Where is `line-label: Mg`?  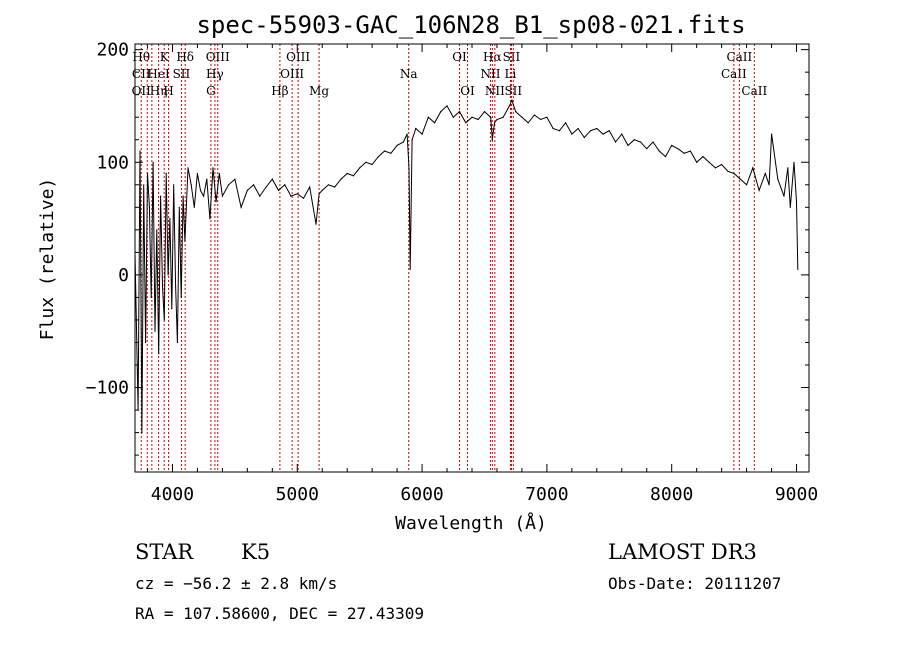
line-label: Mg is located at coordinates (319, 91).